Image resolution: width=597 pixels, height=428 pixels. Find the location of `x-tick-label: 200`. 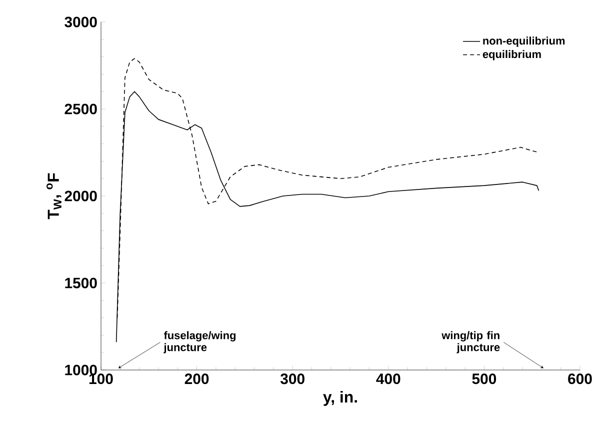

x-tick-label: 200 is located at coordinates (196, 379).